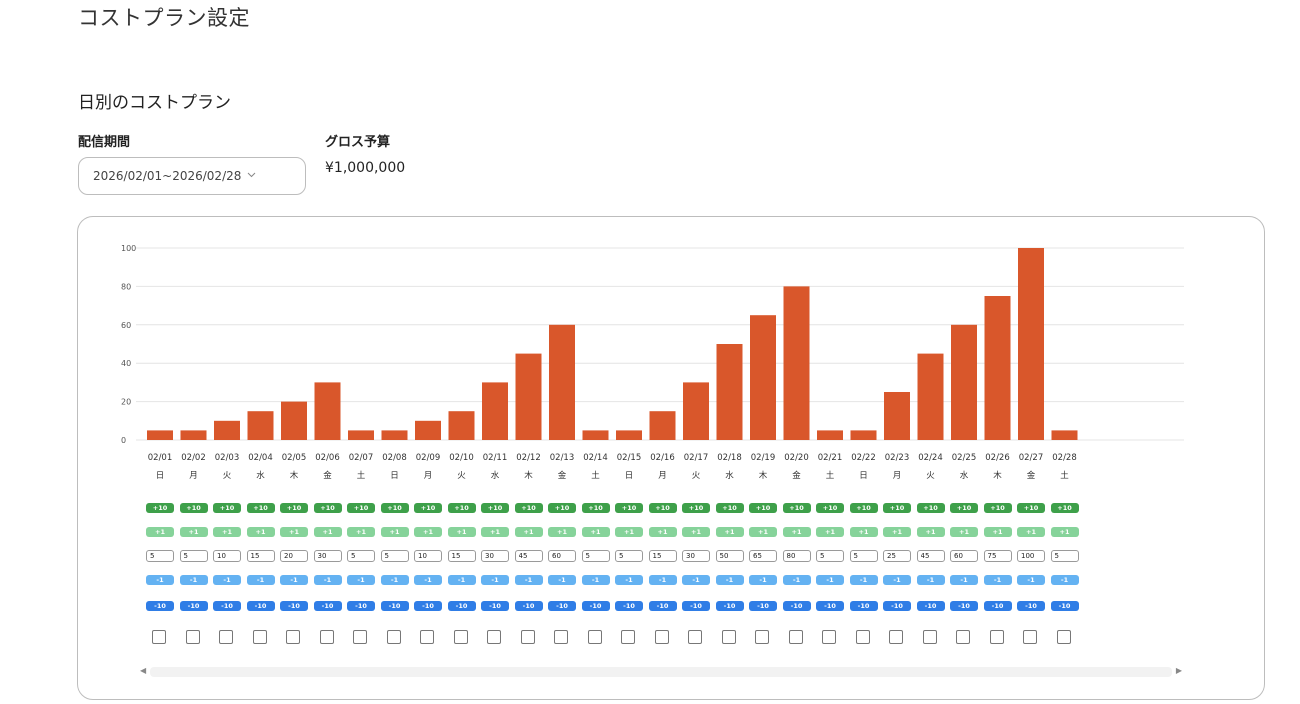 The height and width of the screenshot is (704, 1300). Describe the element at coordinates (192, 176) in the screenshot. I see `period-select: 2026/02/01~2026/02/28` at that location.